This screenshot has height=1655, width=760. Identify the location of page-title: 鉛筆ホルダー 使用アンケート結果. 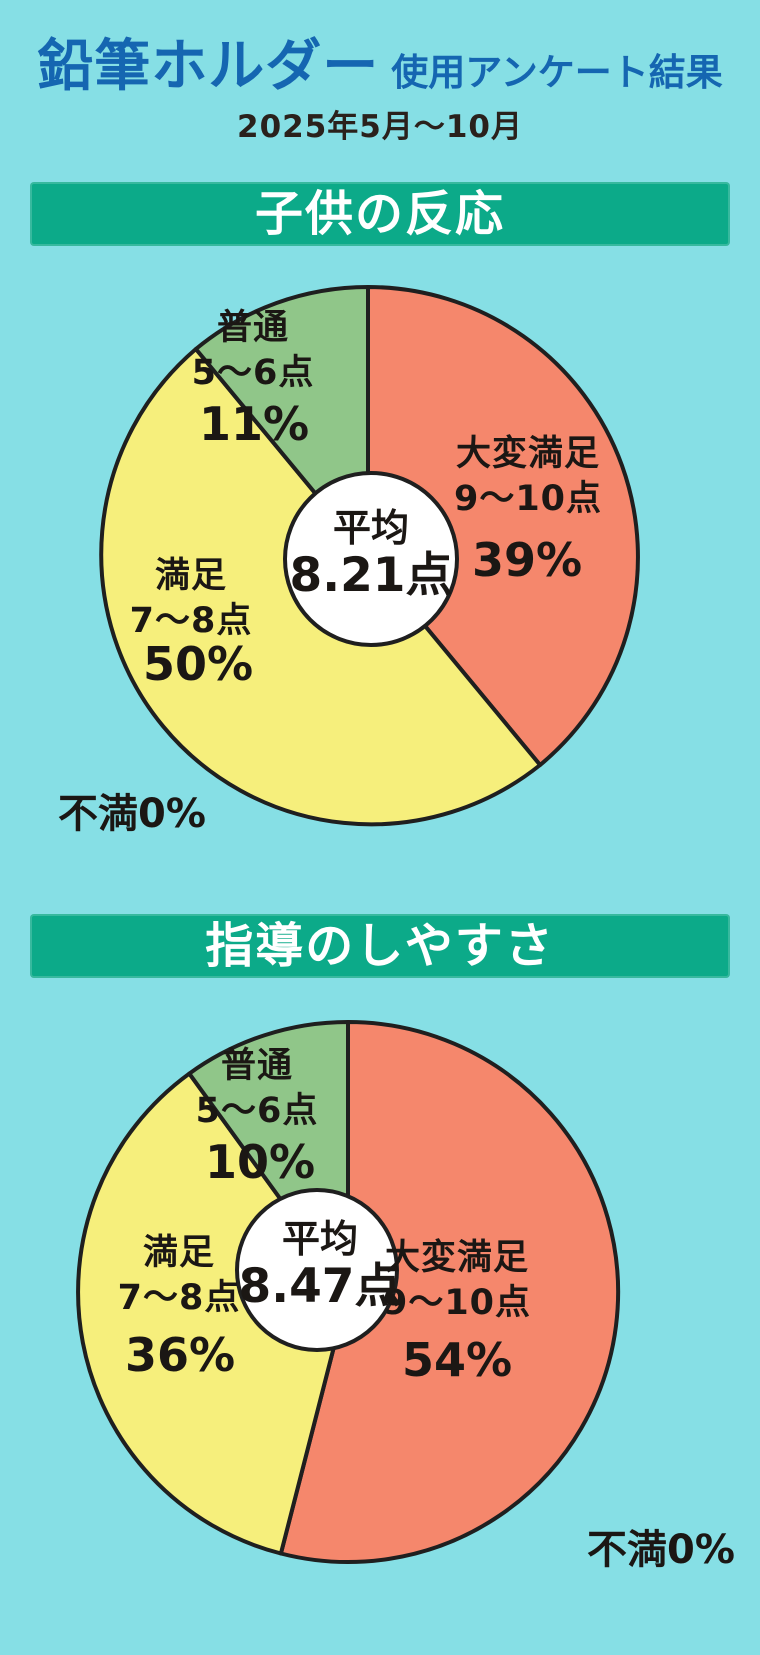
(380, 73).